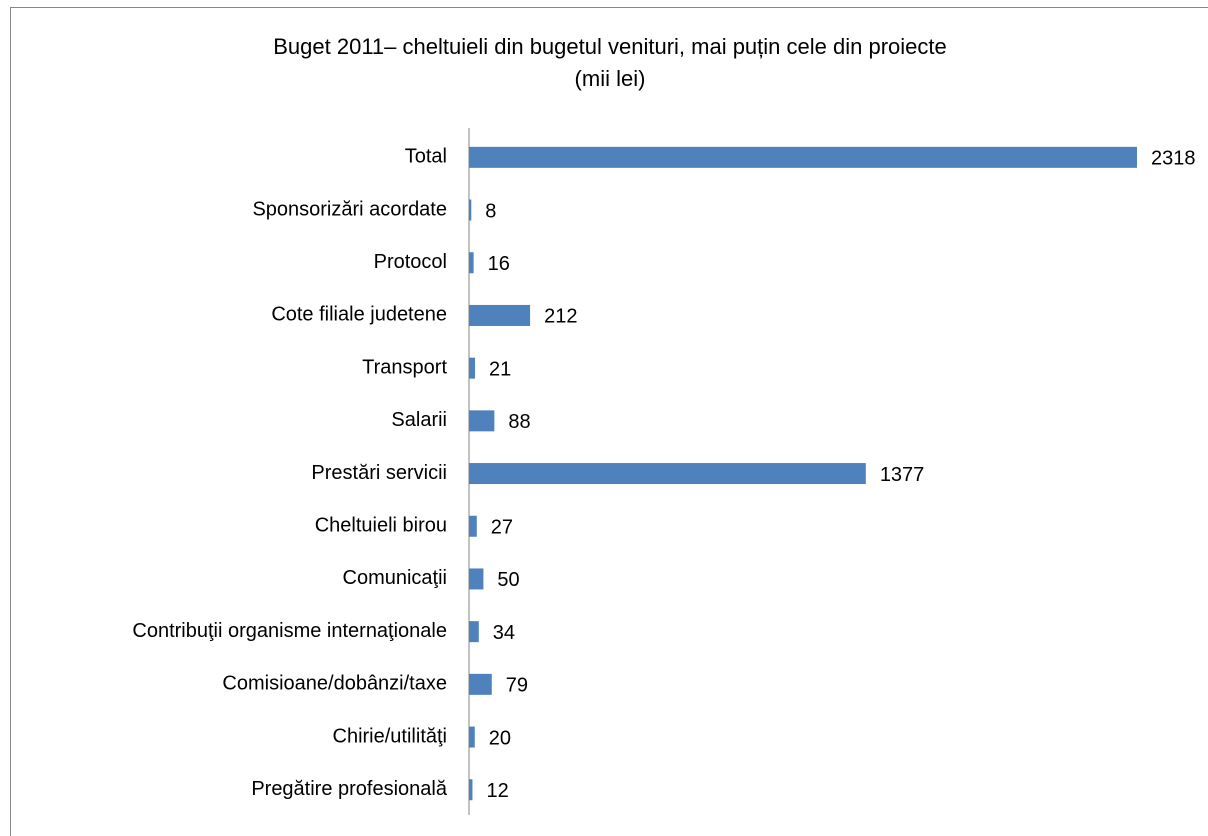 This screenshot has height=836, width=1208. Describe the element at coordinates (359, 315) in the screenshot. I see `category-label: Cote filiale judetene` at that location.